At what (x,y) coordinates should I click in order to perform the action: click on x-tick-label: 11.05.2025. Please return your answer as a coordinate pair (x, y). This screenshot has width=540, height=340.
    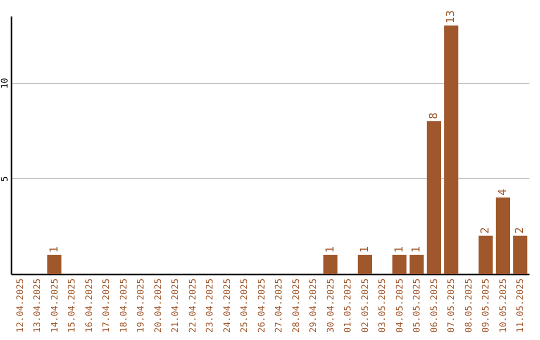
    Looking at the image, I should click on (521, 305).